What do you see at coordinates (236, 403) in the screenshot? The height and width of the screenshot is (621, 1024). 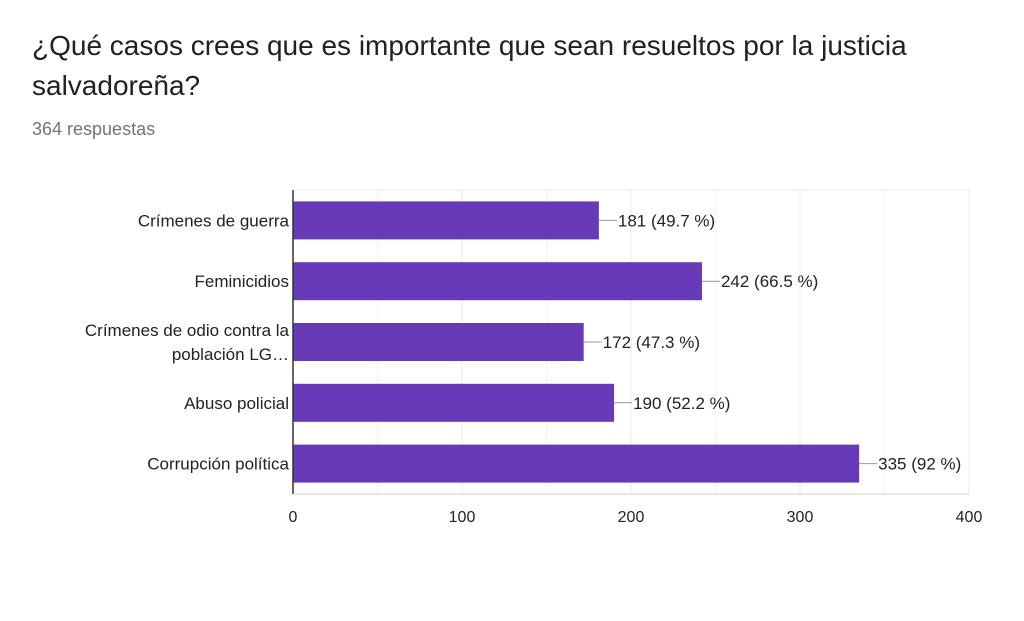 I see `category-label: Abuso policial` at bounding box center [236, 403].